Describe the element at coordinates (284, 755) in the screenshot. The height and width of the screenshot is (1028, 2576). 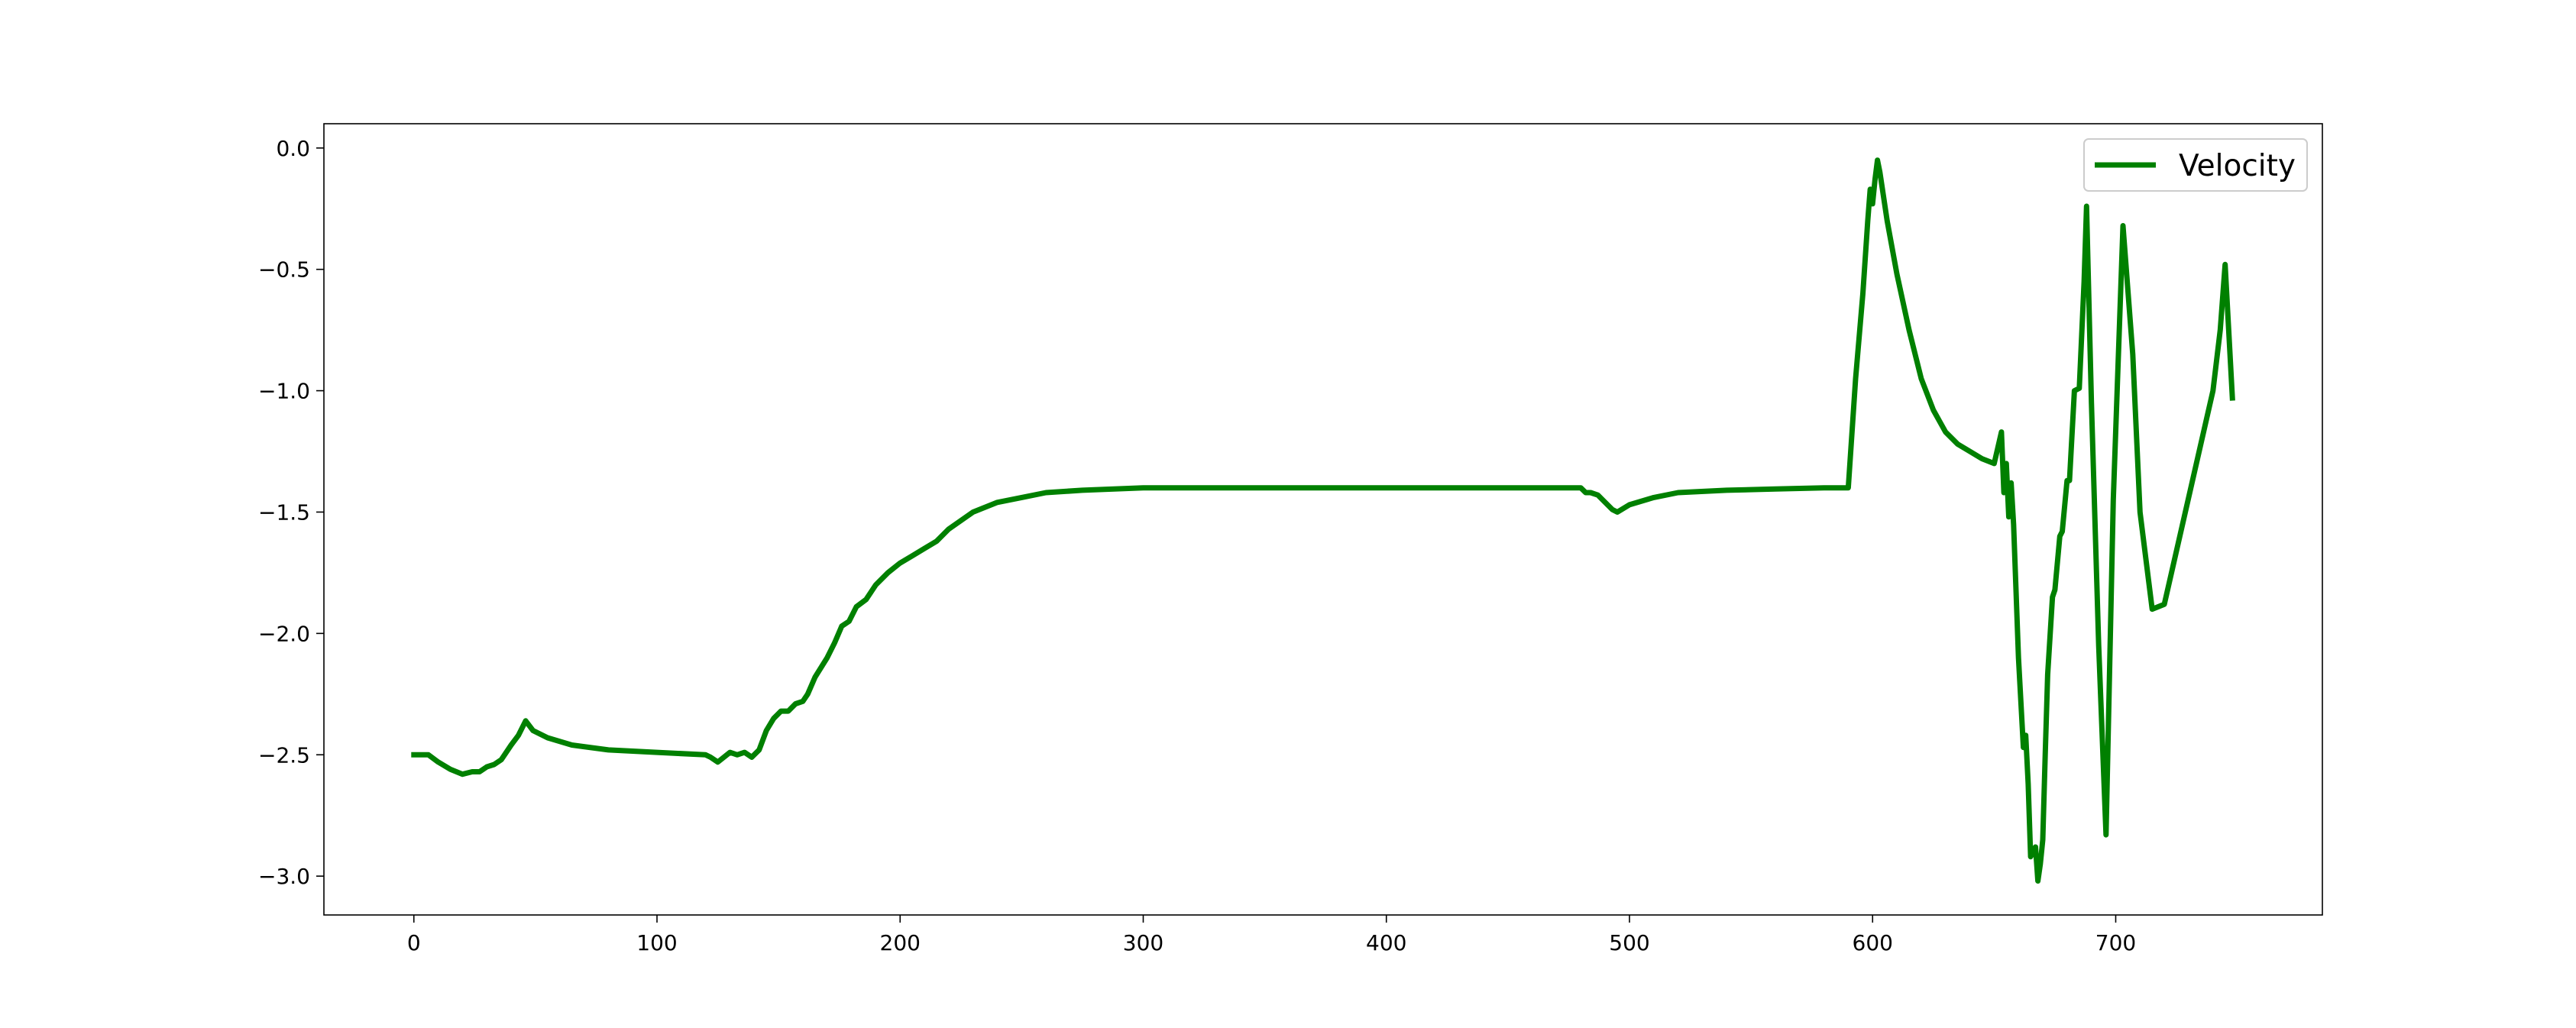
I see `y-tick-label: −2.5` at that location.